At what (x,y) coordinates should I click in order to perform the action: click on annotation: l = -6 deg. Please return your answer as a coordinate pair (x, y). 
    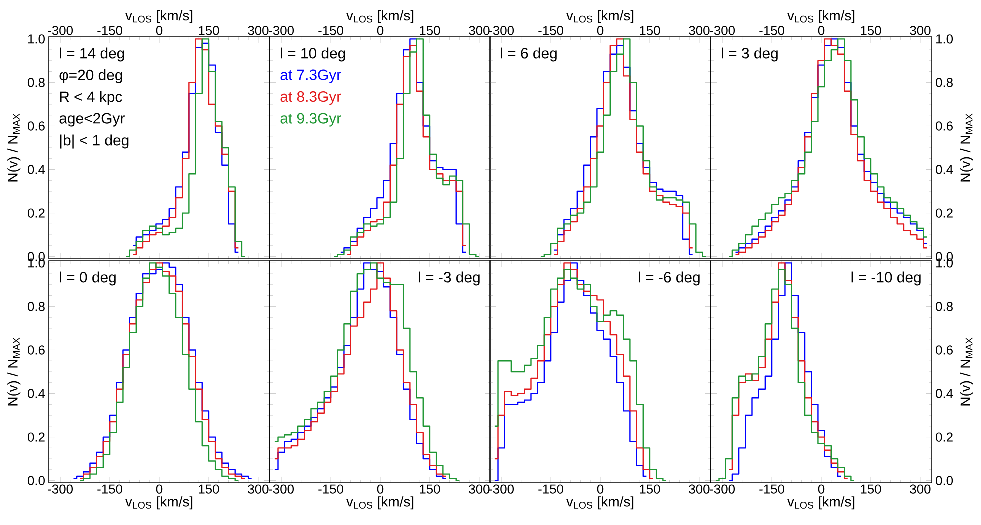
    Looking at the image, I should click on (669, 279).